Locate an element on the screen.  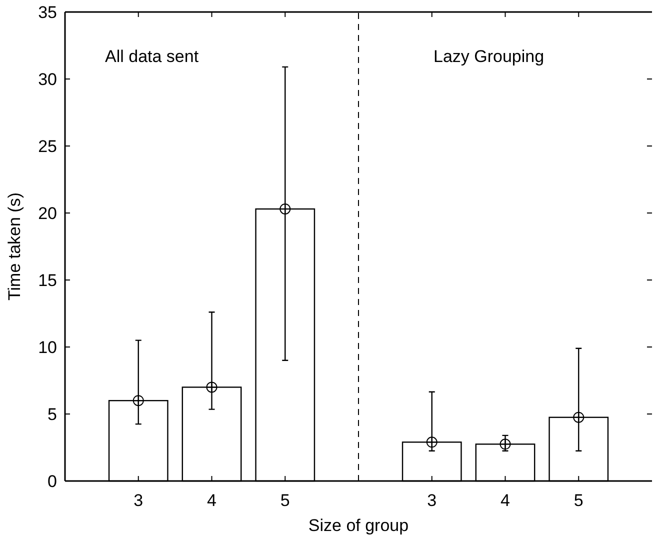
y-tick-label: 30 is located at coordinates (47, 79).